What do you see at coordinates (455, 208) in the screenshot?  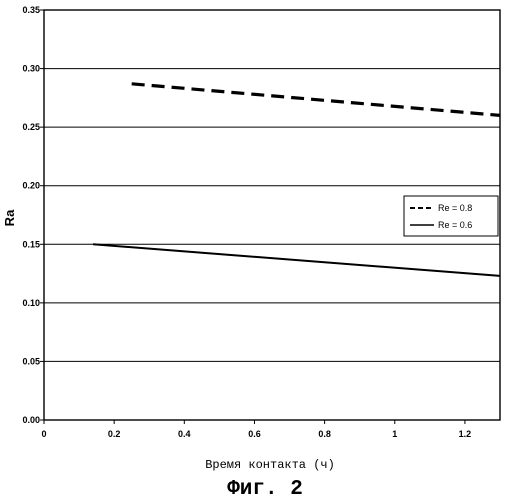 I see `legend-label: Re = 0.8` at bounding box center [455, 208].